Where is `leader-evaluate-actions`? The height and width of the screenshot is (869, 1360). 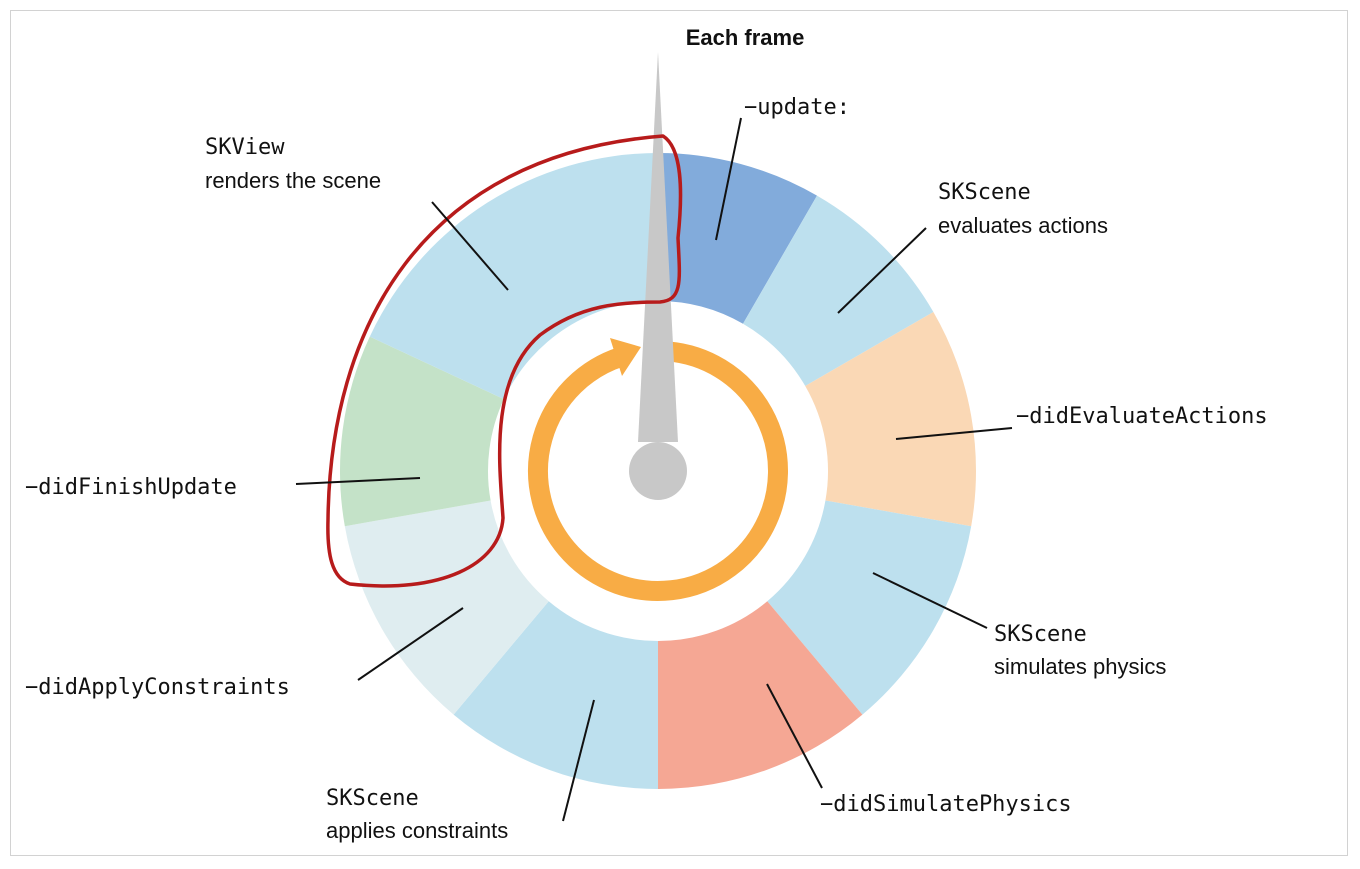
leader-evaluate-actions is located at coordinates (882, 270).